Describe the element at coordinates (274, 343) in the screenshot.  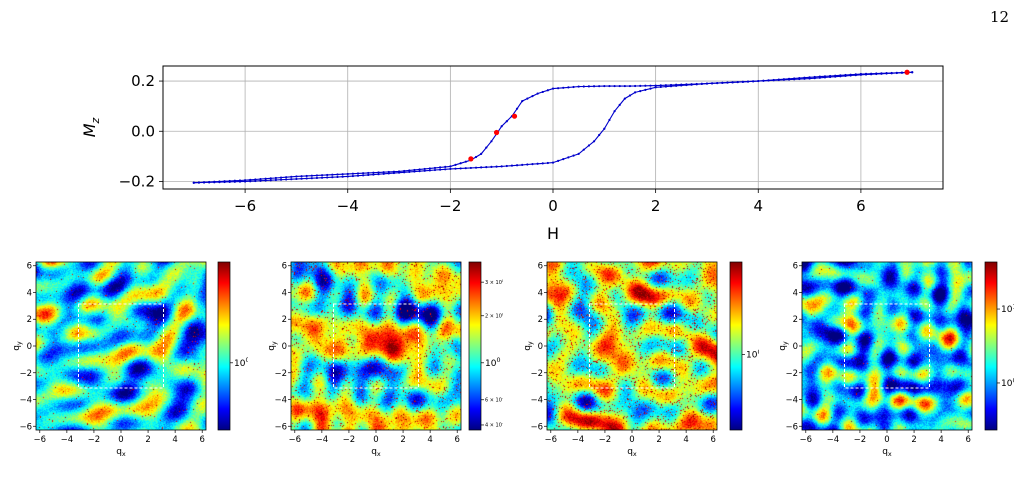
I see `y-axis-label-sub: y` at that location.